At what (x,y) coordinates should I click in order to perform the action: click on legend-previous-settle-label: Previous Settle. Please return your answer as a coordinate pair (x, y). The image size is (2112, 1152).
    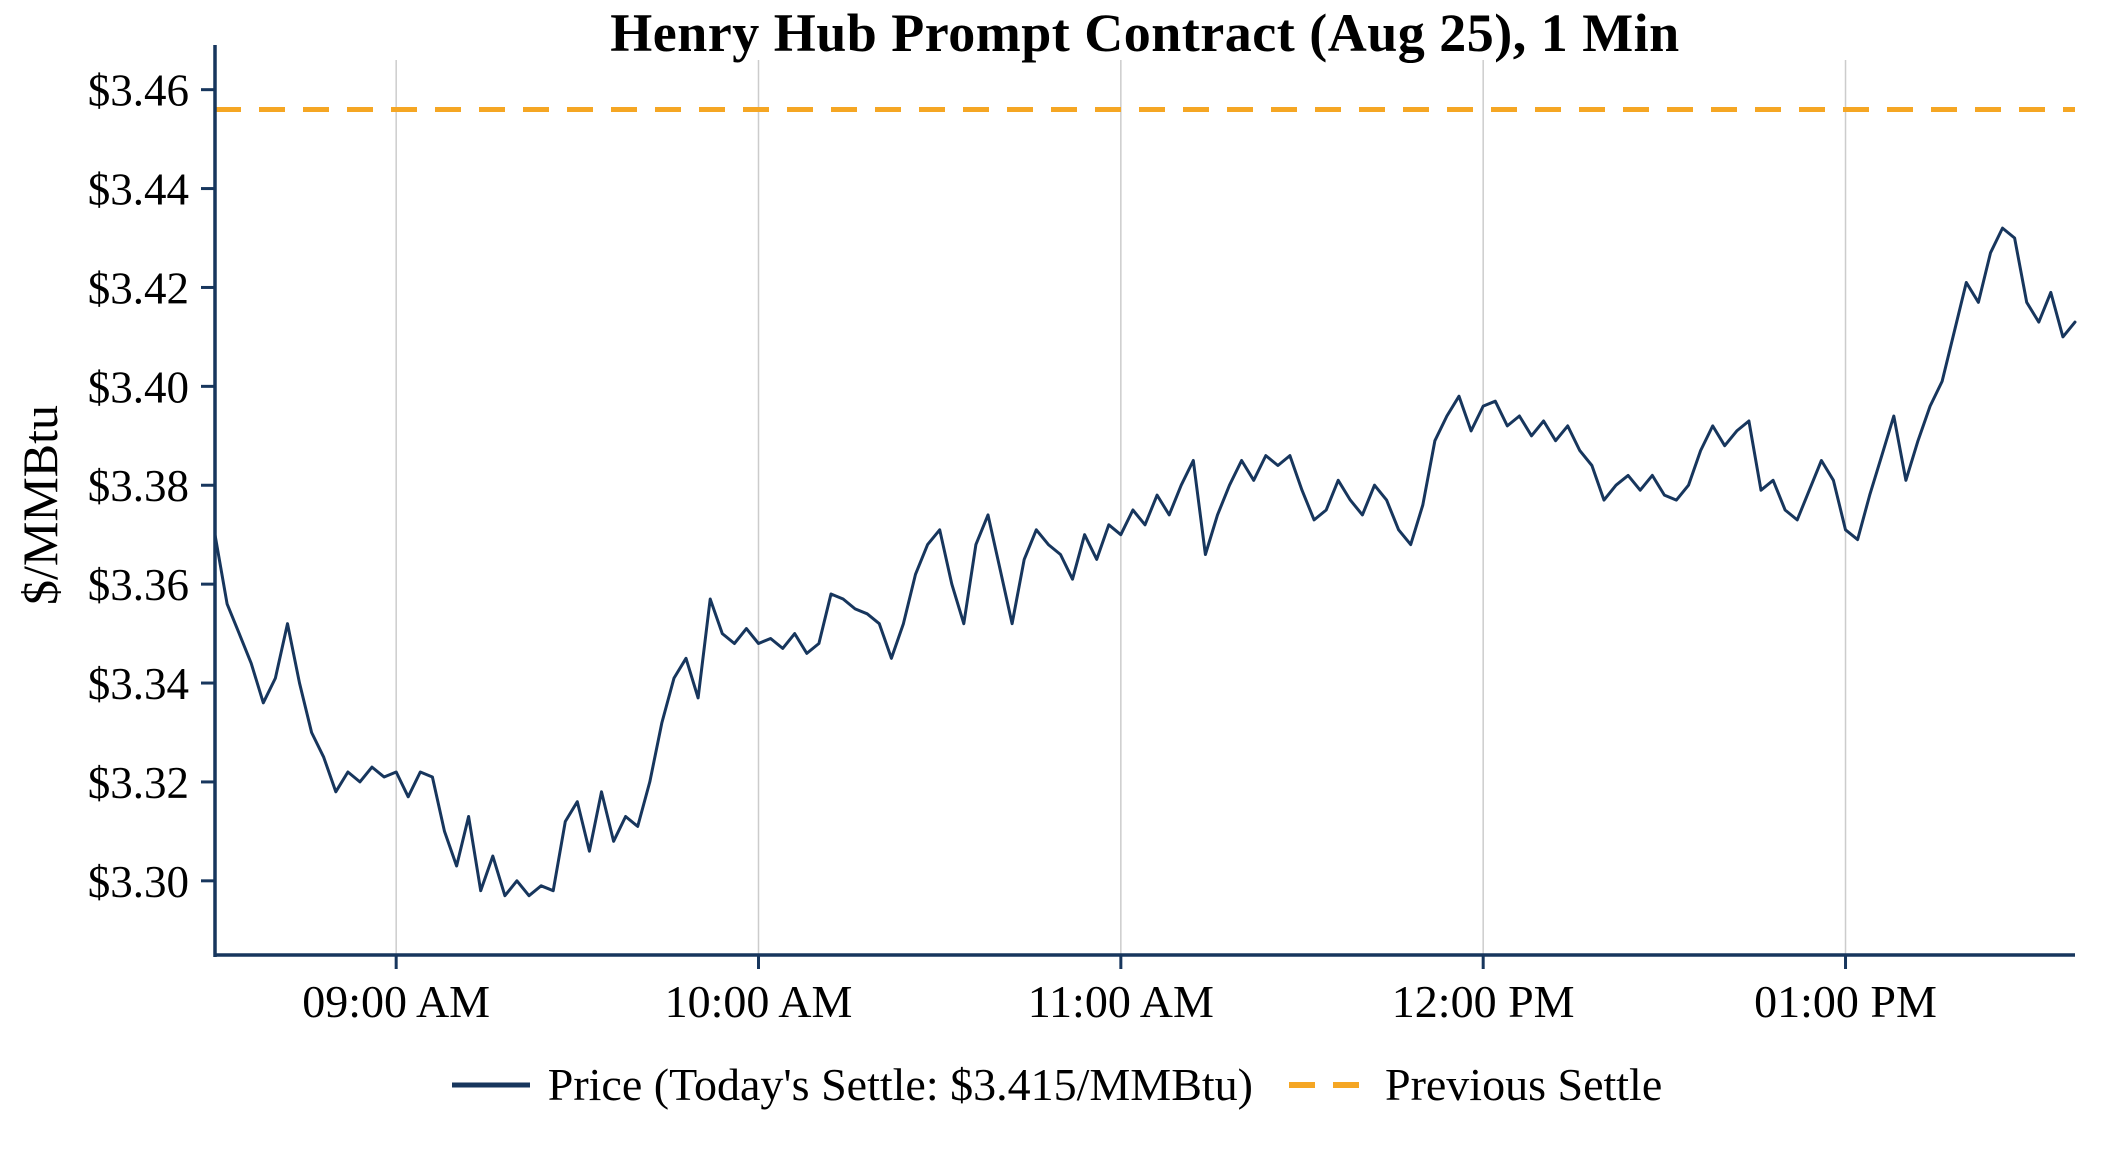
    Looking at the image, I should click on (1523, 1084).